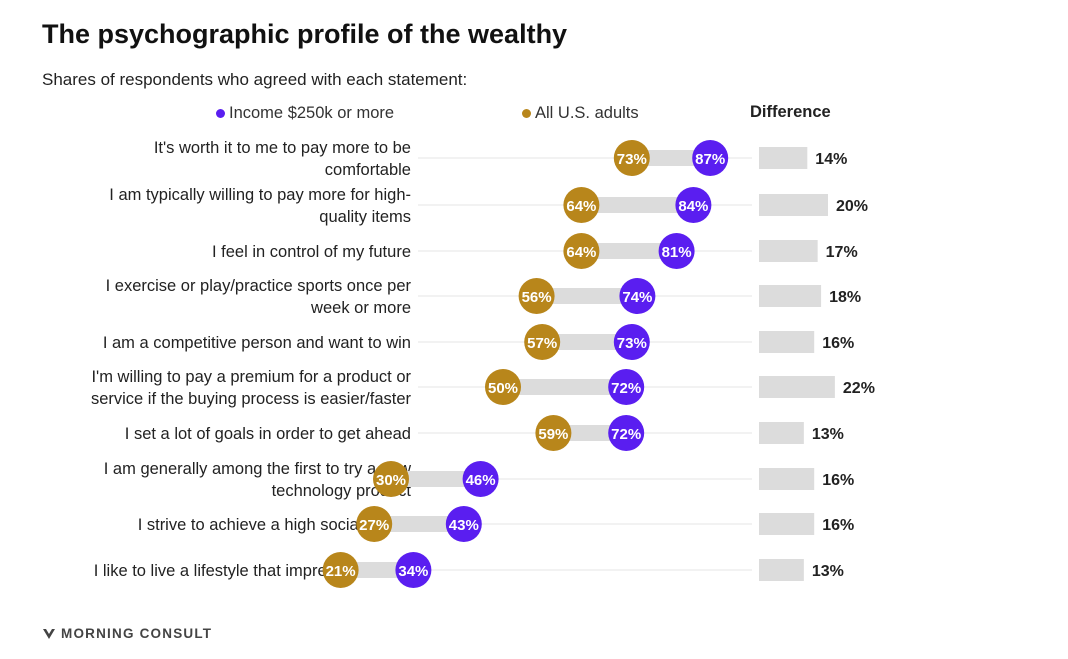 The image size is (1068, 659). I want to click on difference-value-label: 14%, so click(831, 159).